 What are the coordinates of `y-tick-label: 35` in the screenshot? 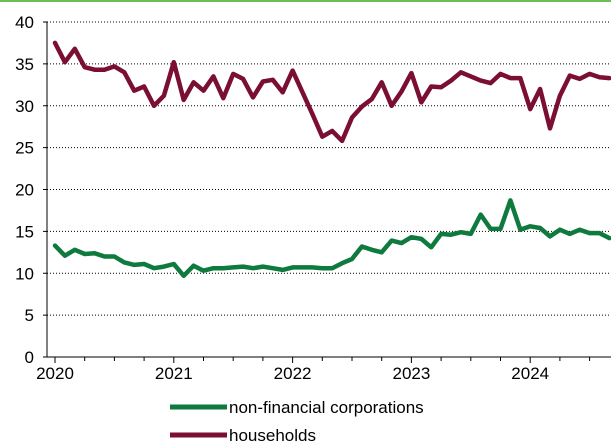 It's located at (24, 64).